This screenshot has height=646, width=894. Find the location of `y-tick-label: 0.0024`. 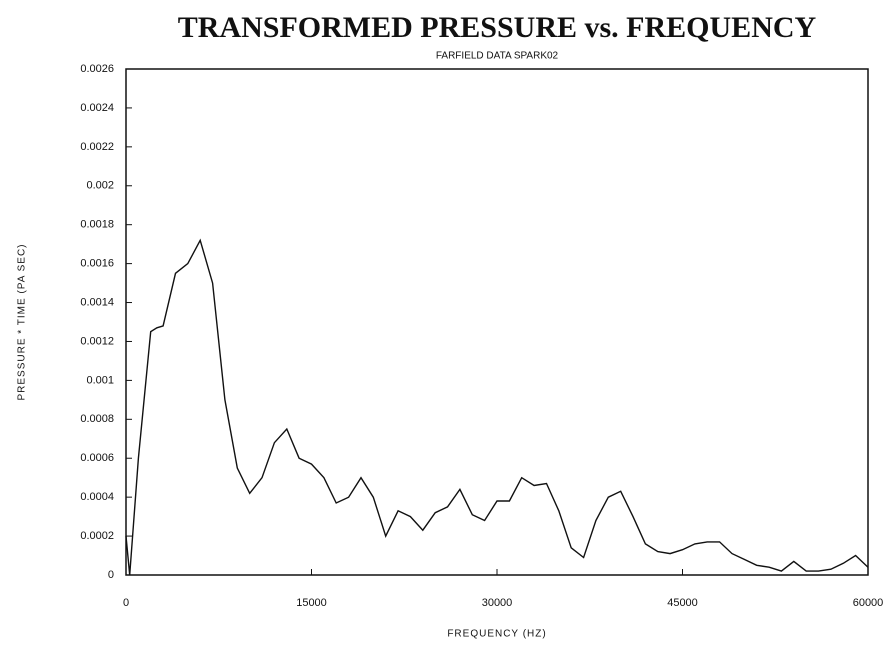

y-tick-label: 0.0024 is located at coordinates (97, 108).